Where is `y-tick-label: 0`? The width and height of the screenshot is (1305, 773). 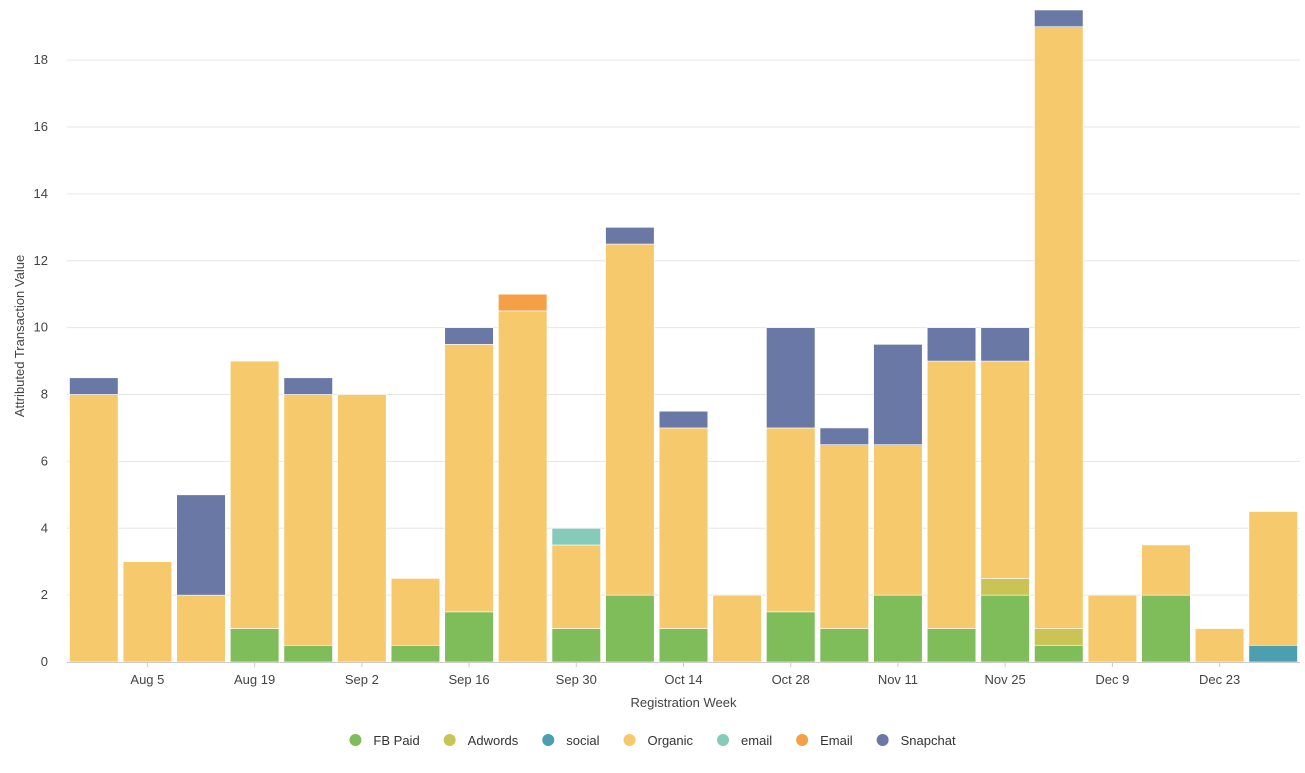
y-tick-label: 0 is located at coordinates (44, 661).